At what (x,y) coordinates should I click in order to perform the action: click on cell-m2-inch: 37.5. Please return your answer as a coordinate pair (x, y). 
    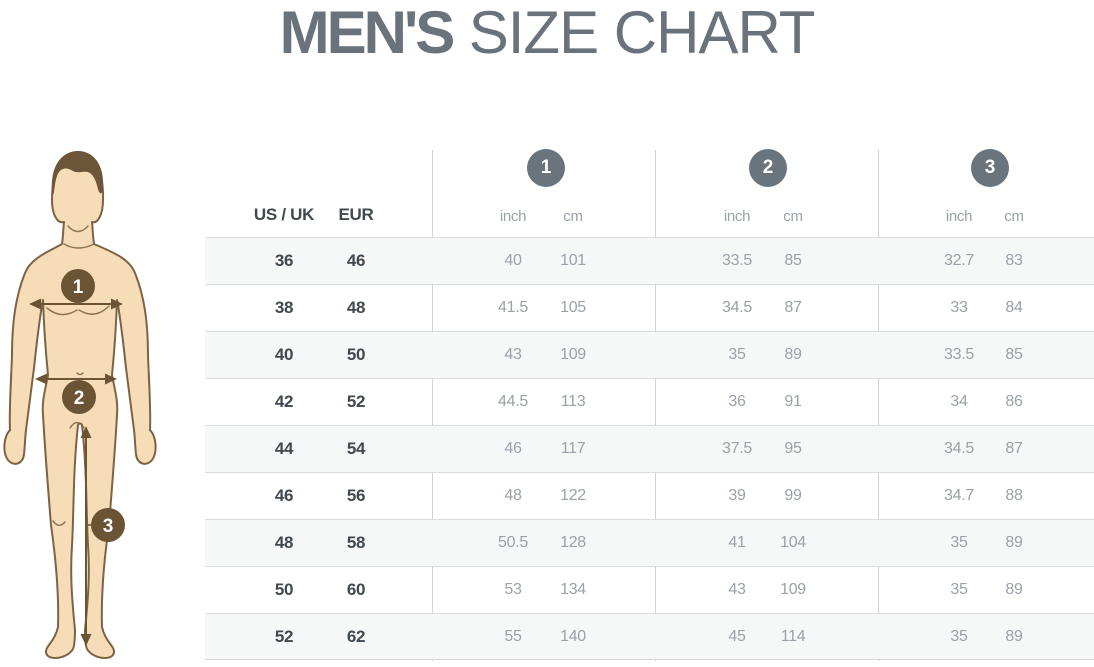
    Looking at the image, I should click on (737, 448).